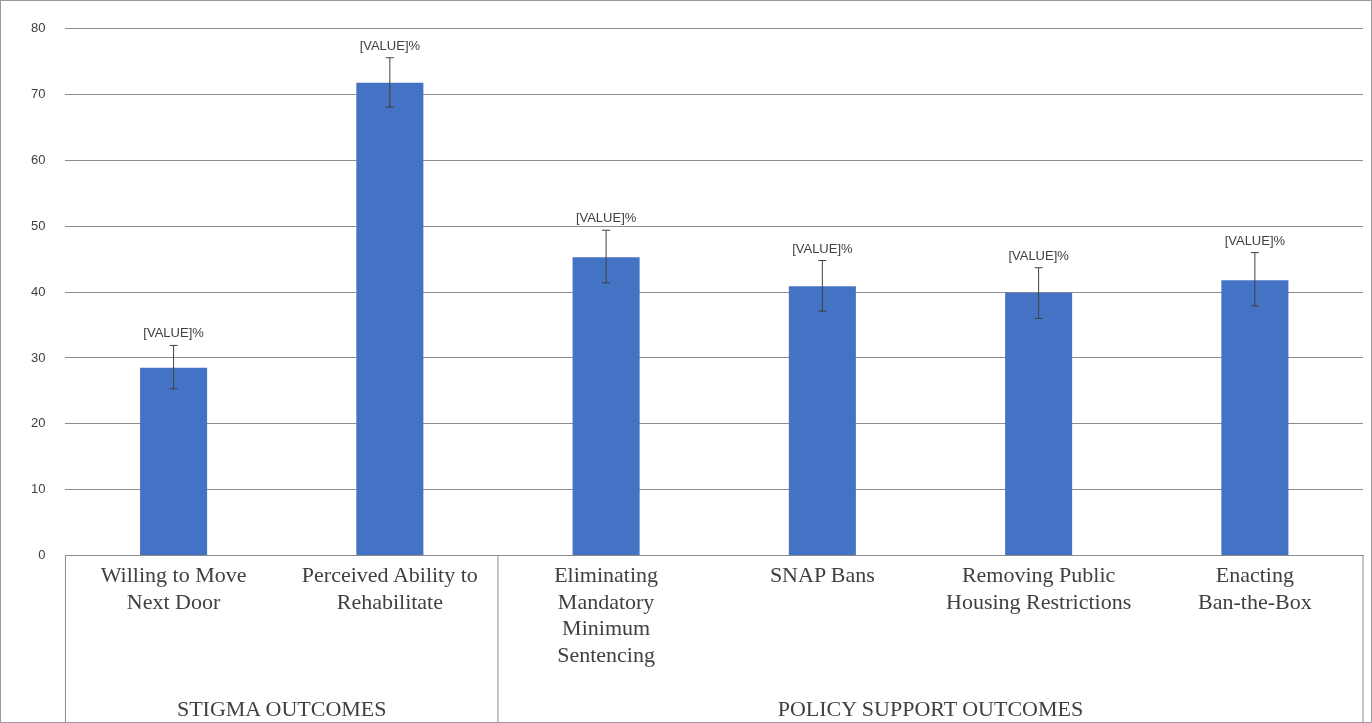  What do you see at coordinates (38, 28) in the screenshot?
I see `y-tick-label: 80` at bounding box center [38, 28].